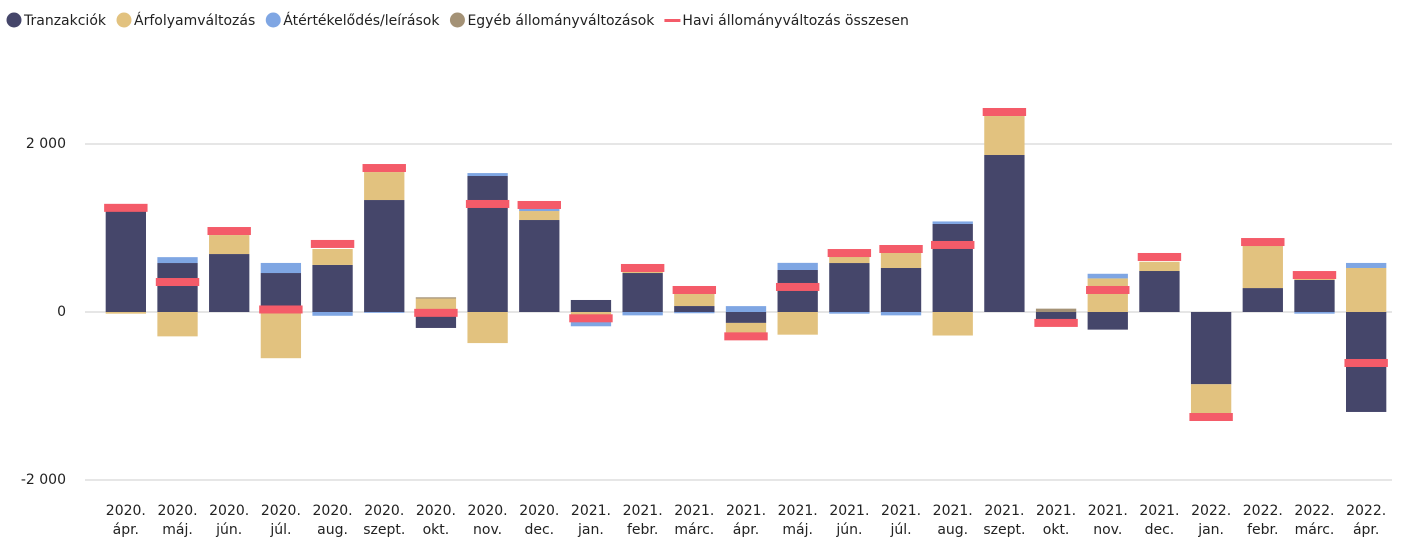 Image resolution: width=1409 pixels, height=548 pixels. Describe the element at coordinates (797, 520) in the screenshot. I see `x-tick-label: 2021. máj.` at that location.